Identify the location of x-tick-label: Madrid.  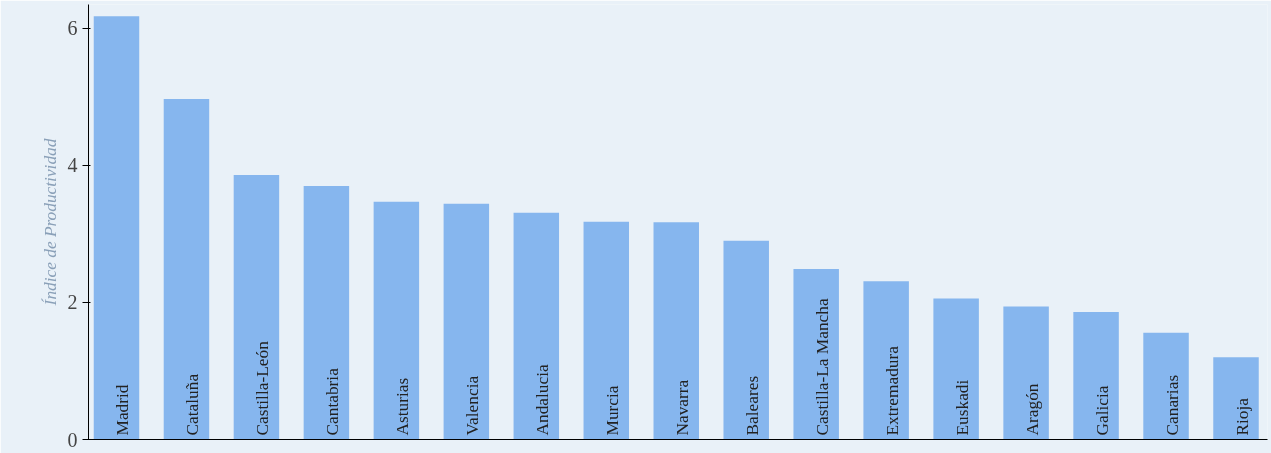
(122, 410).